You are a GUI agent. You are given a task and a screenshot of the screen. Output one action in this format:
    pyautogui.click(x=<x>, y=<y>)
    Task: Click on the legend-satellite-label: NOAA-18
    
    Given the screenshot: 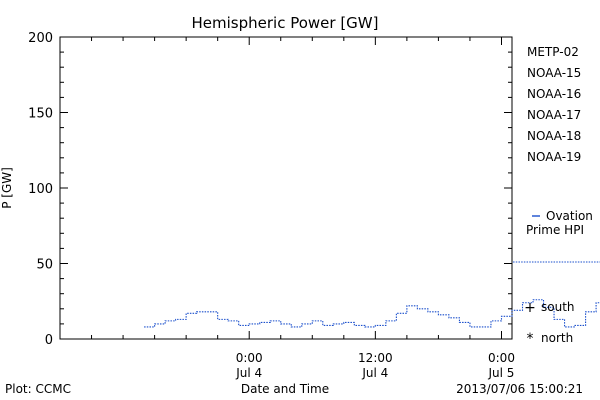 What is the action you would take?
    pyautogui.click(x=554, y=136)
    